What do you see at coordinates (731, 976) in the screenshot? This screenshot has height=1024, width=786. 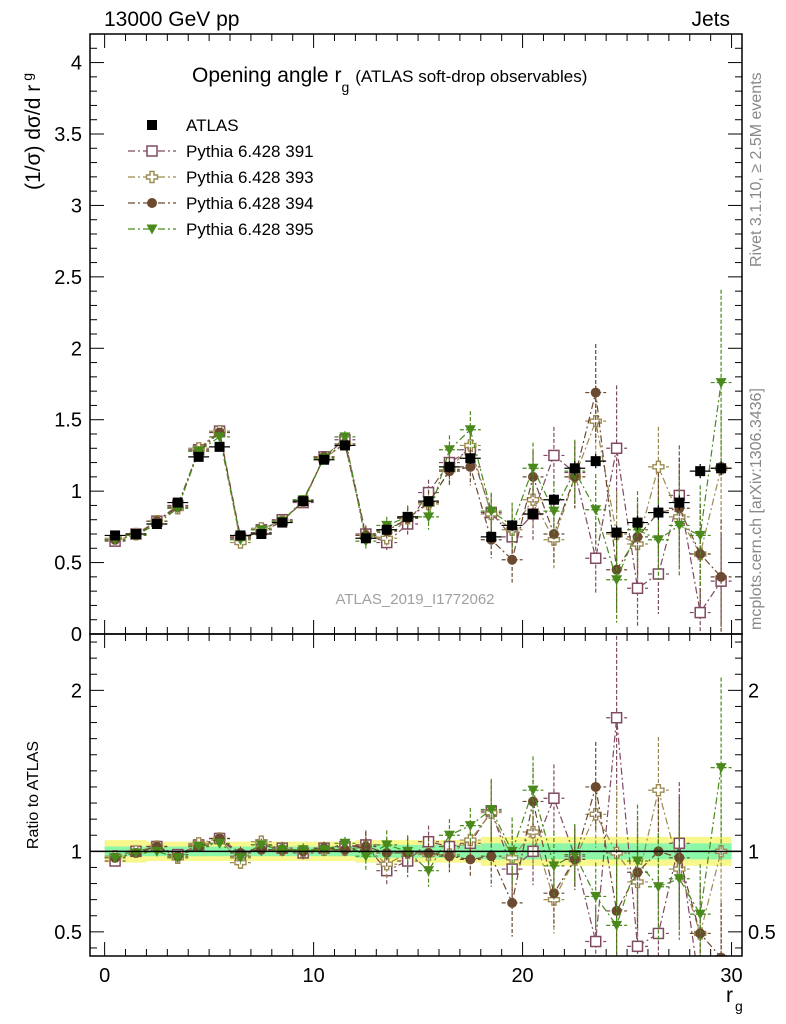 I see `ratio-x-tick-label: 30` at bounding box center [731, 976].